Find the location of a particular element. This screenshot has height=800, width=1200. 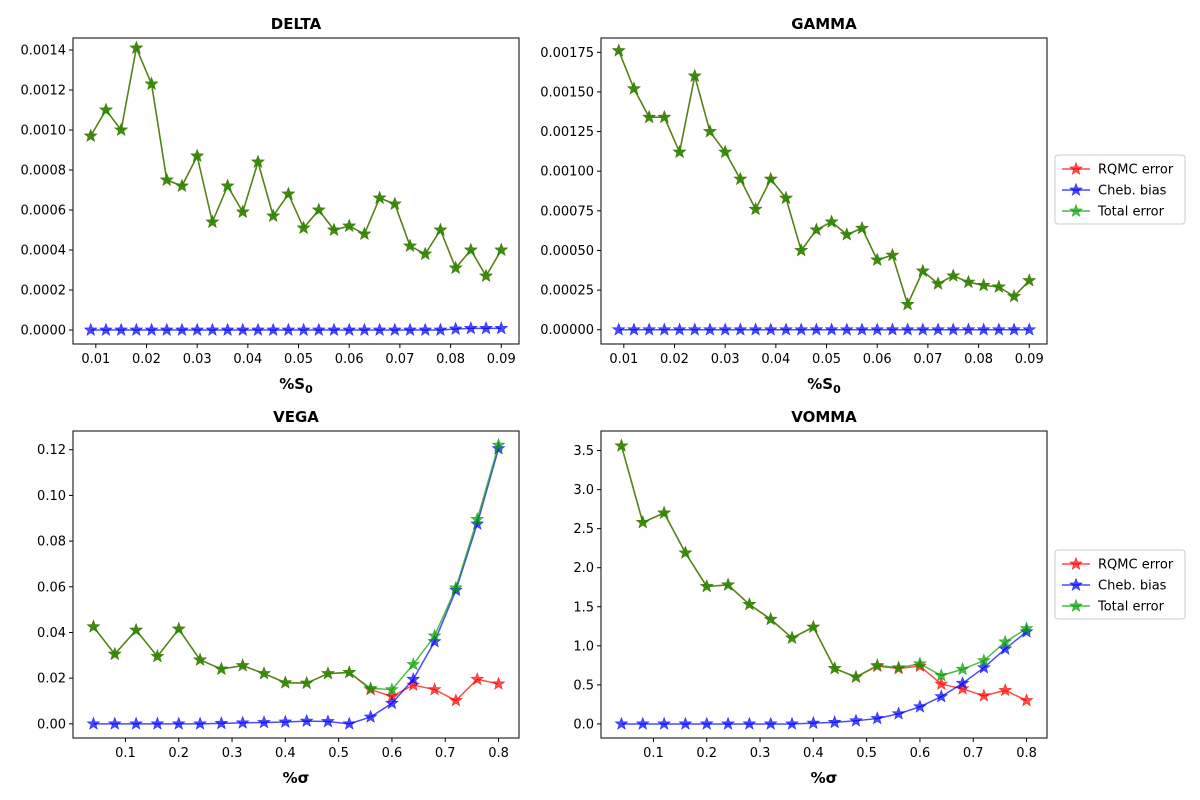

series-rqmc is located at coordinates (296, 663).